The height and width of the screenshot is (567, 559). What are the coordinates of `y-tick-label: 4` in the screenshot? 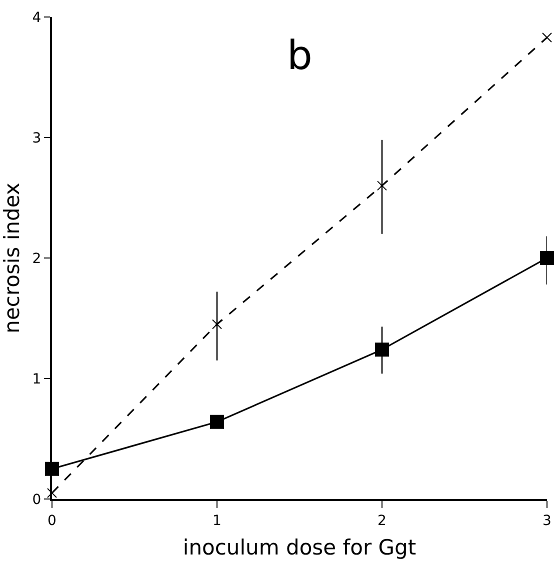 It's located at (37, 18).